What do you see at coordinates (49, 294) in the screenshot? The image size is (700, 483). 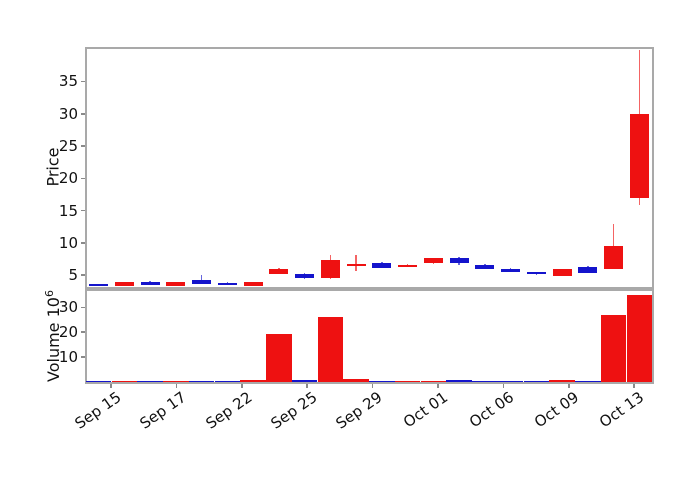 I see `volume-axis-exponent: 6` at bounding box center [49, 294].